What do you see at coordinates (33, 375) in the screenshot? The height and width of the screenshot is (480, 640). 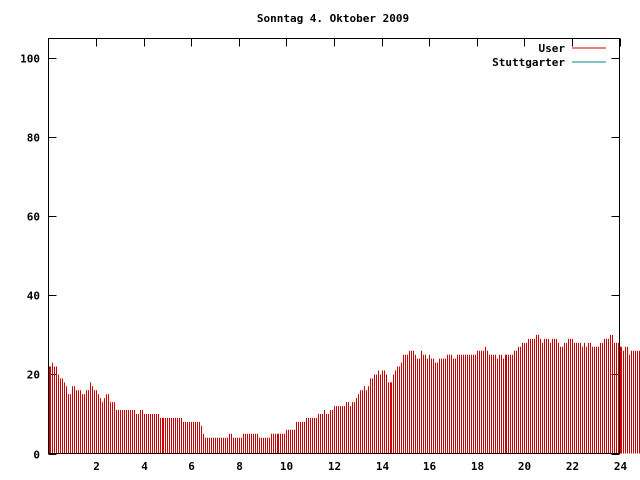 I see `y-tick-label: 20` at bounding box center [33, 375].